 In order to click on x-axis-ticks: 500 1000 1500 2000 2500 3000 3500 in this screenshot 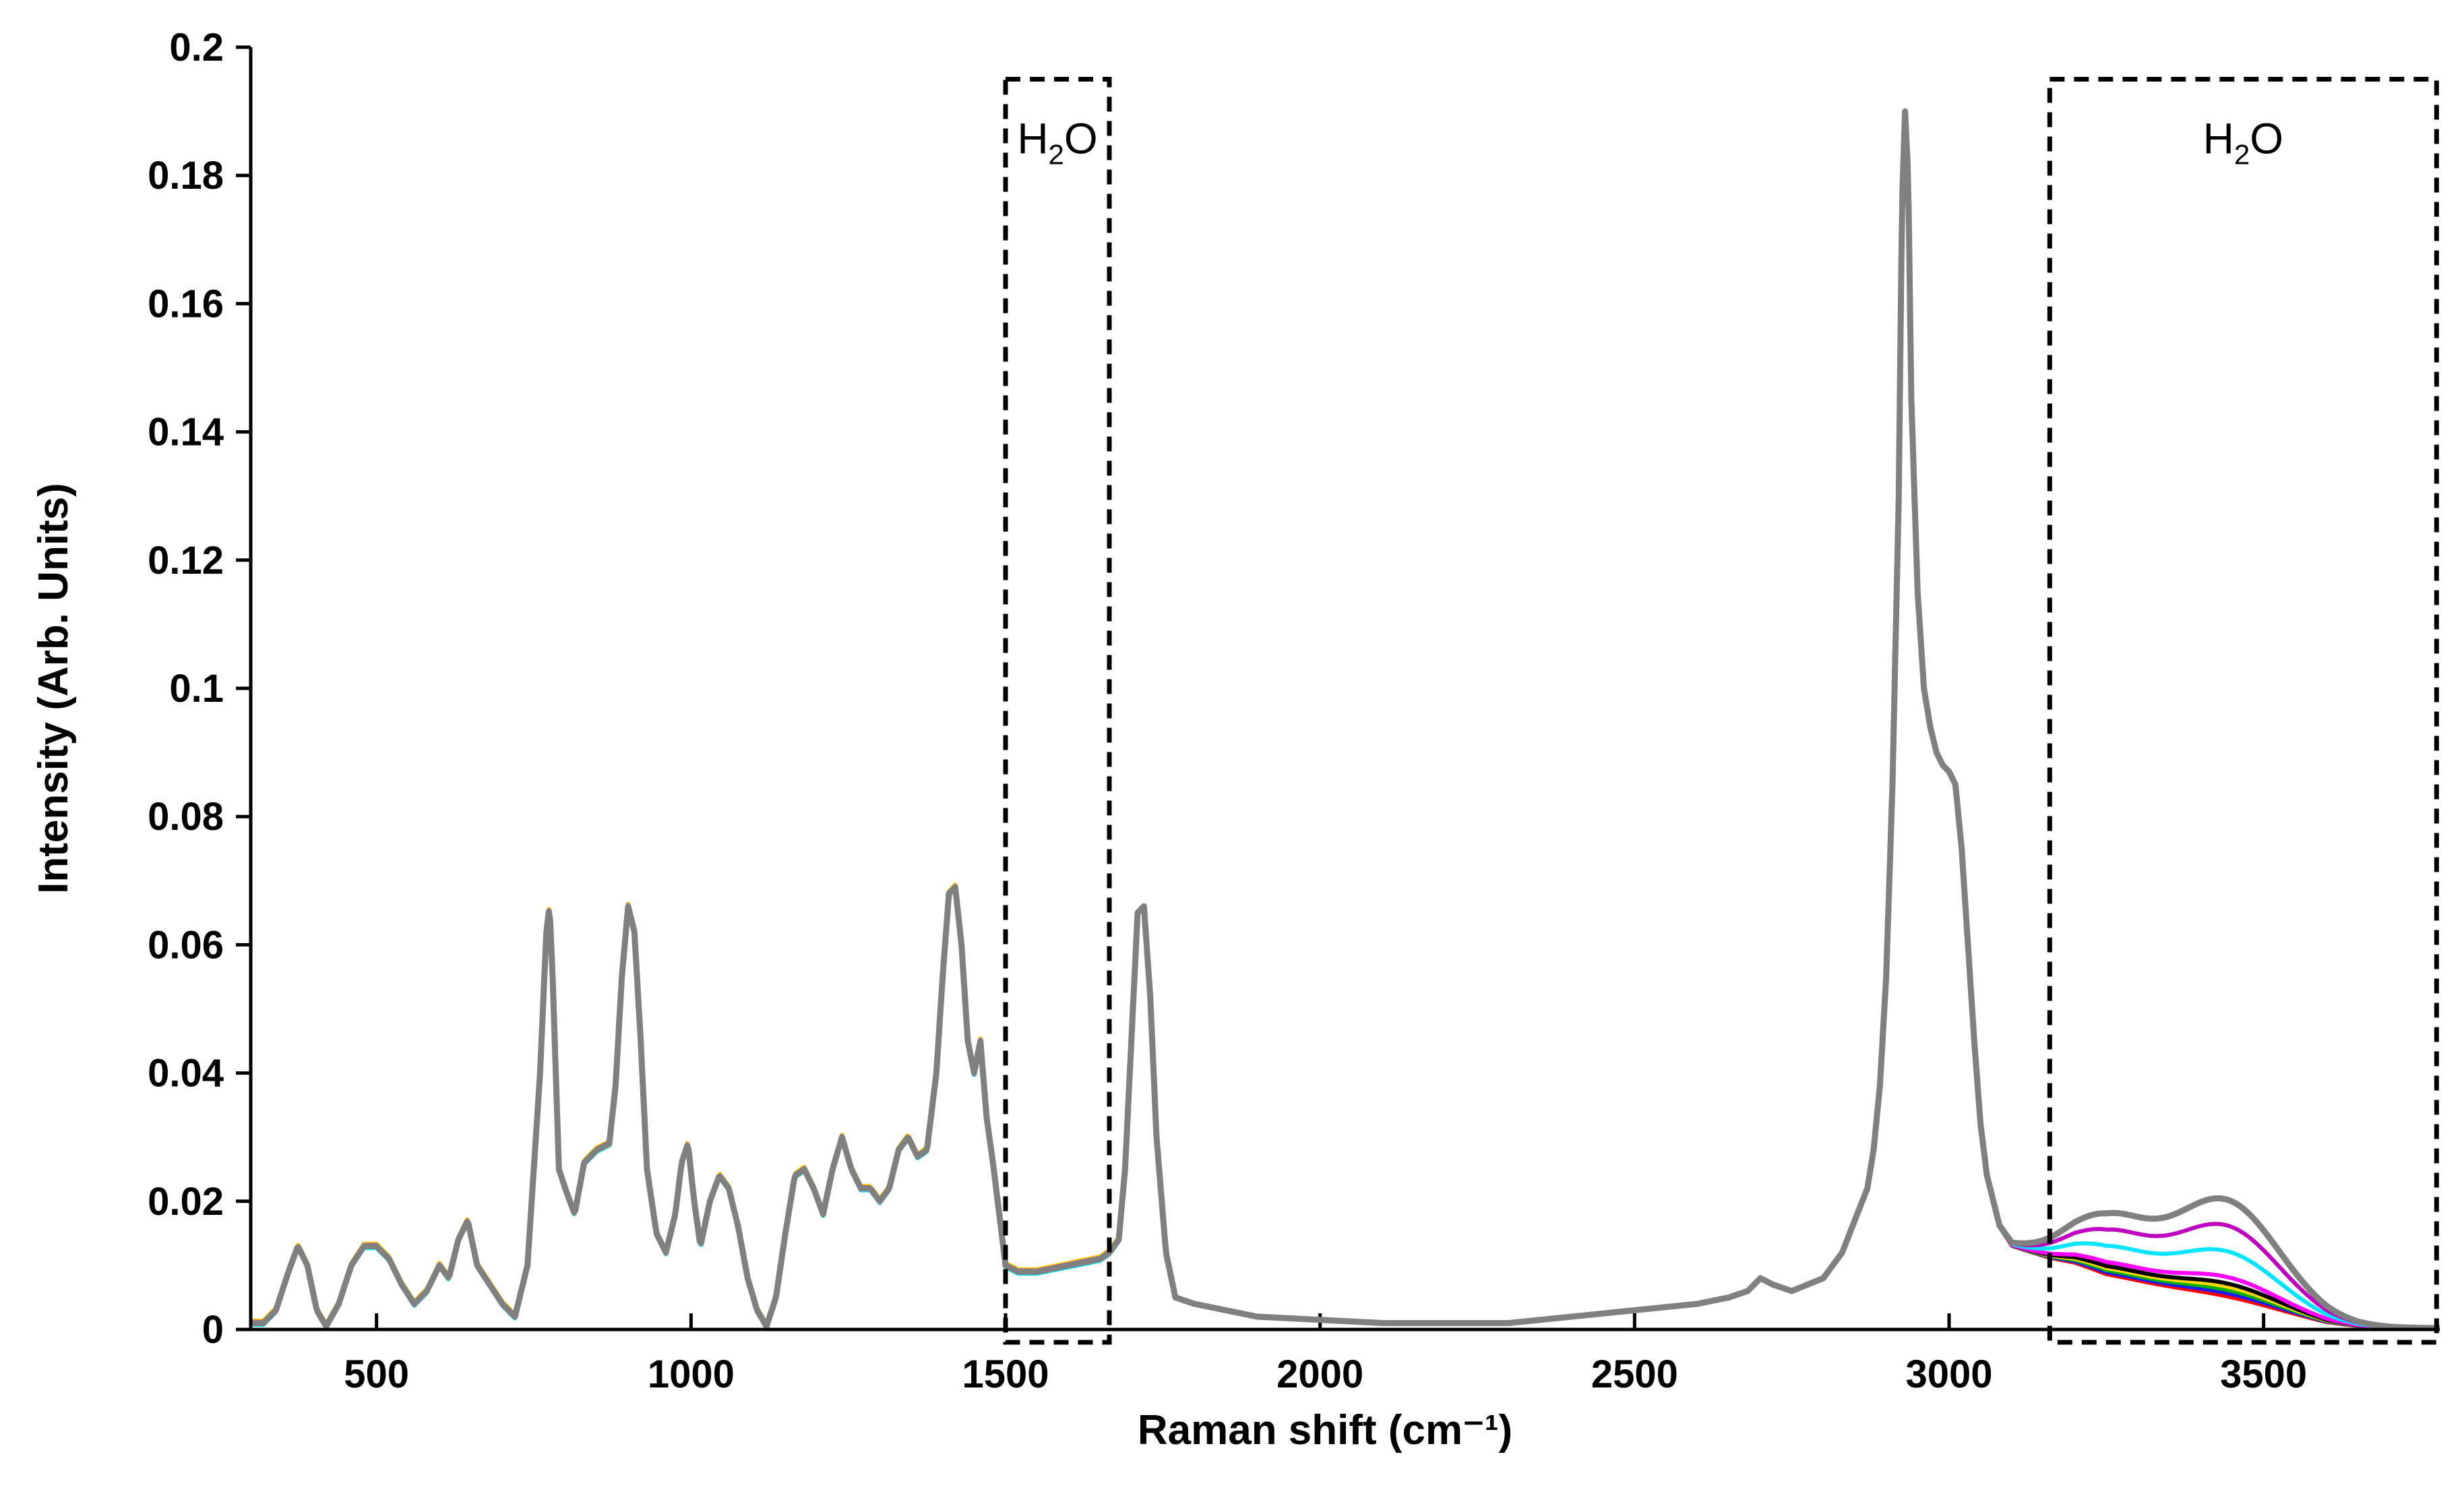, I will do `click(1325, 1354)`.